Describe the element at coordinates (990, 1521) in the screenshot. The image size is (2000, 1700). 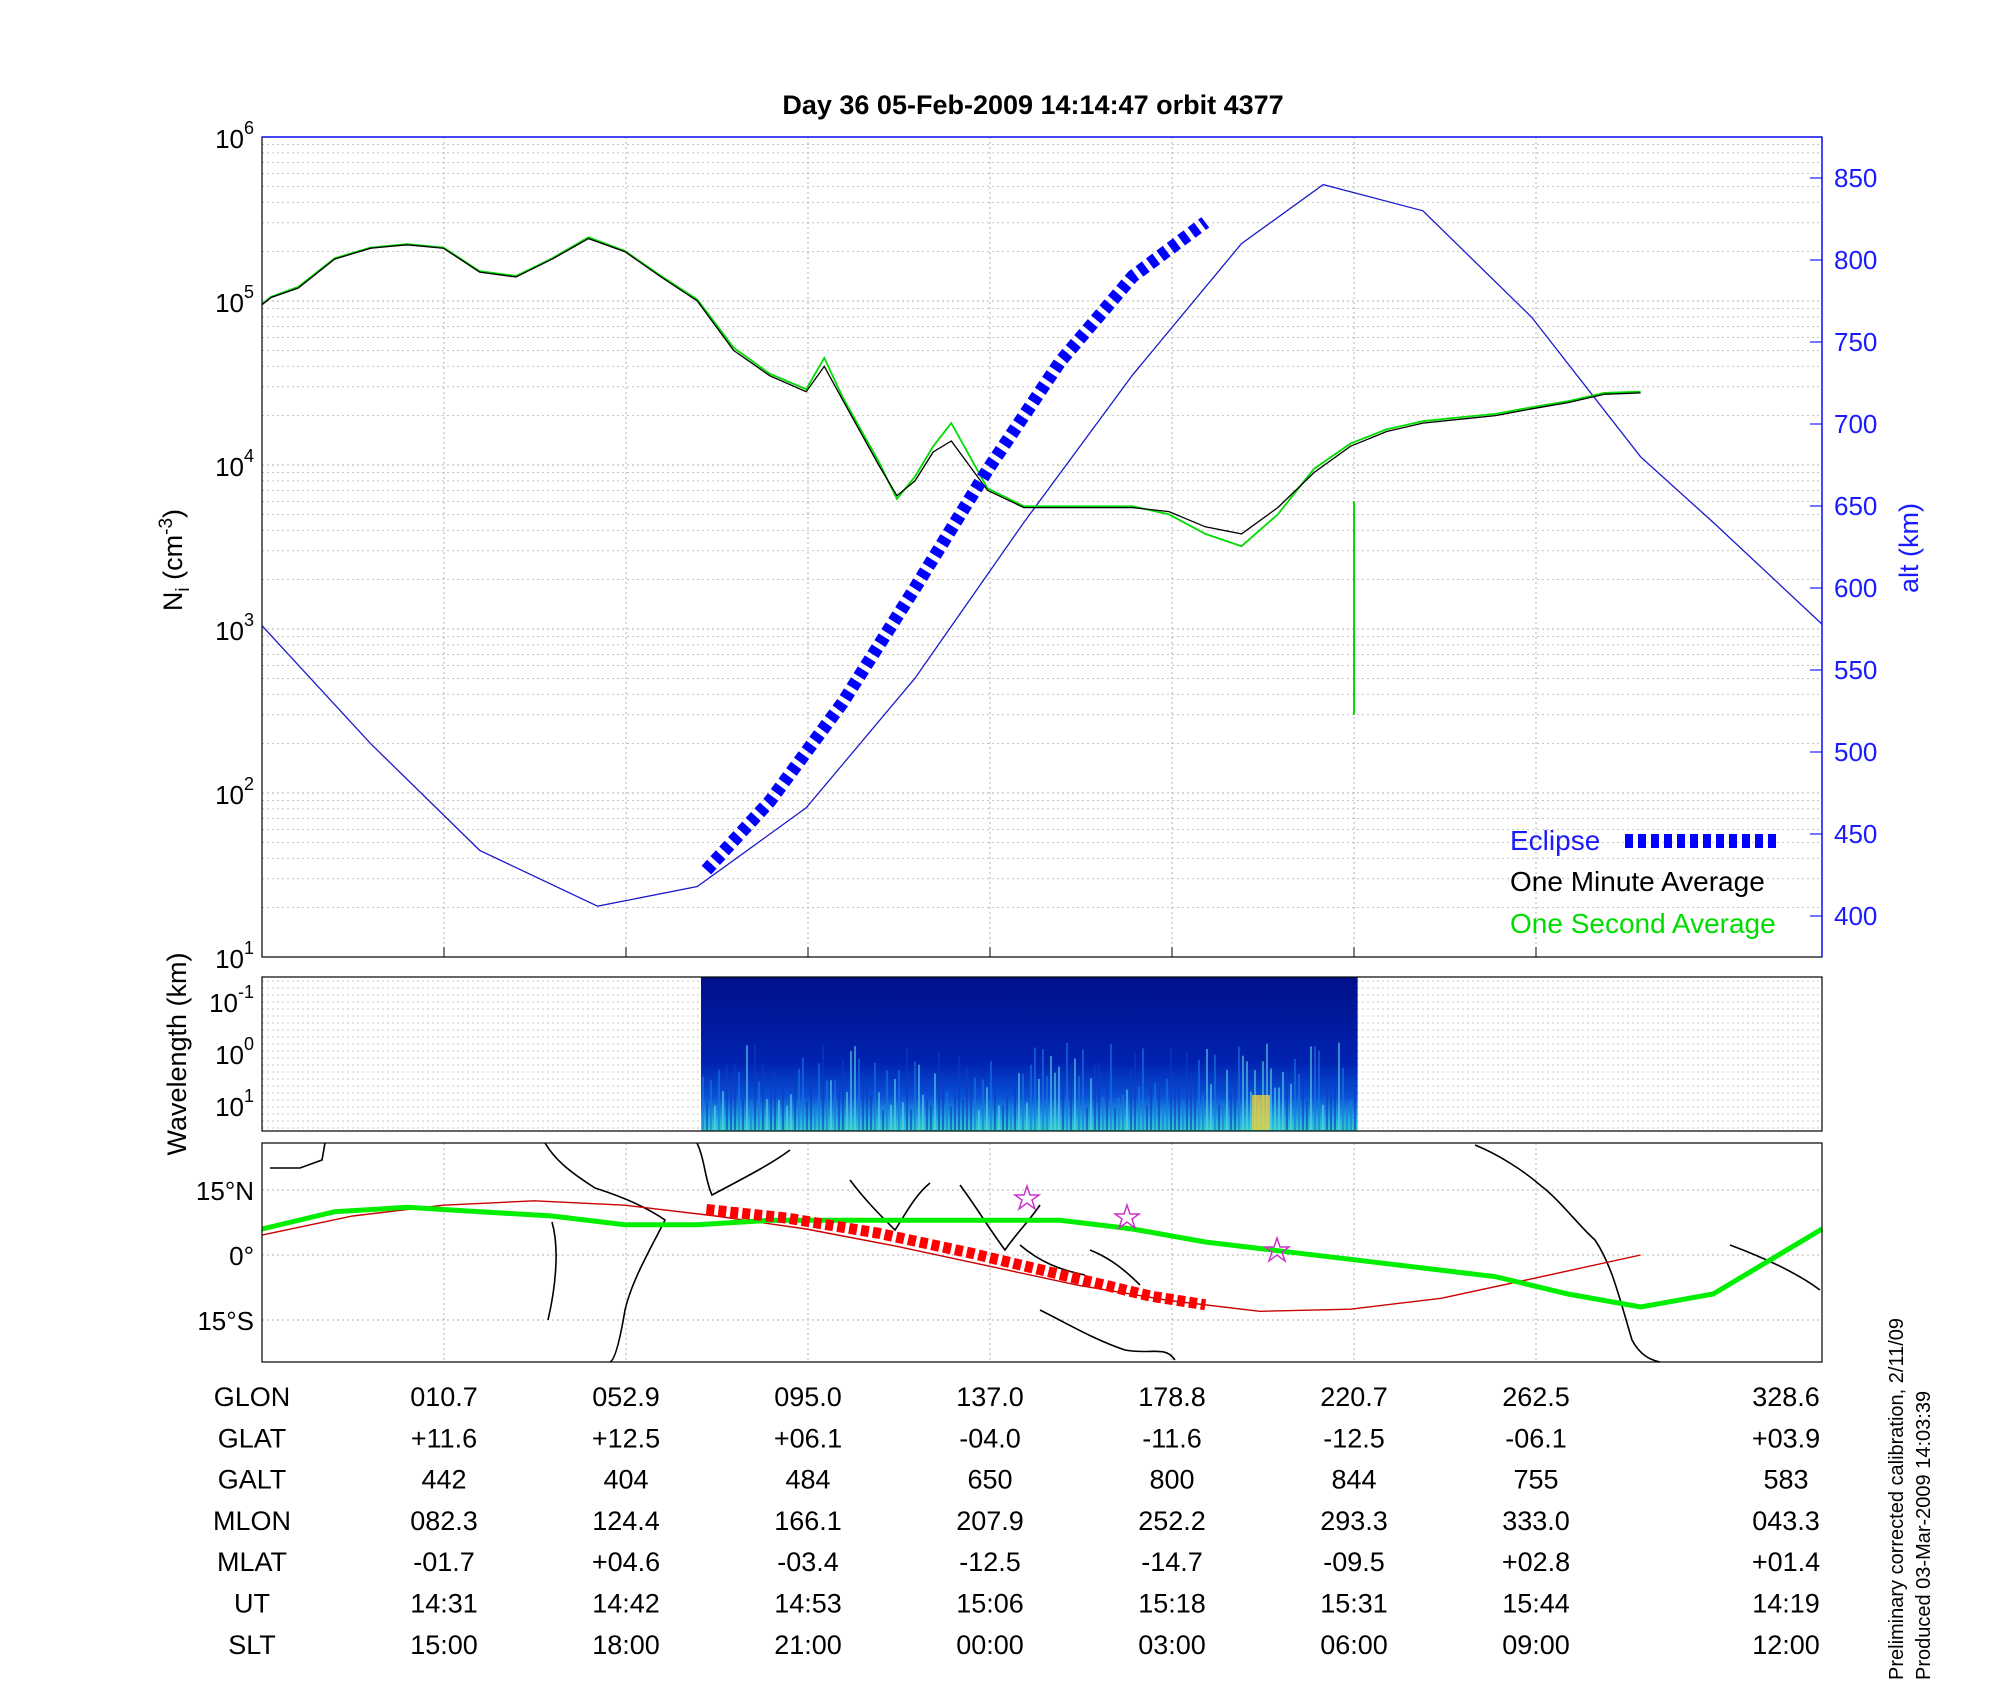
I see `orbit-table-cell: 207.9` at that location.